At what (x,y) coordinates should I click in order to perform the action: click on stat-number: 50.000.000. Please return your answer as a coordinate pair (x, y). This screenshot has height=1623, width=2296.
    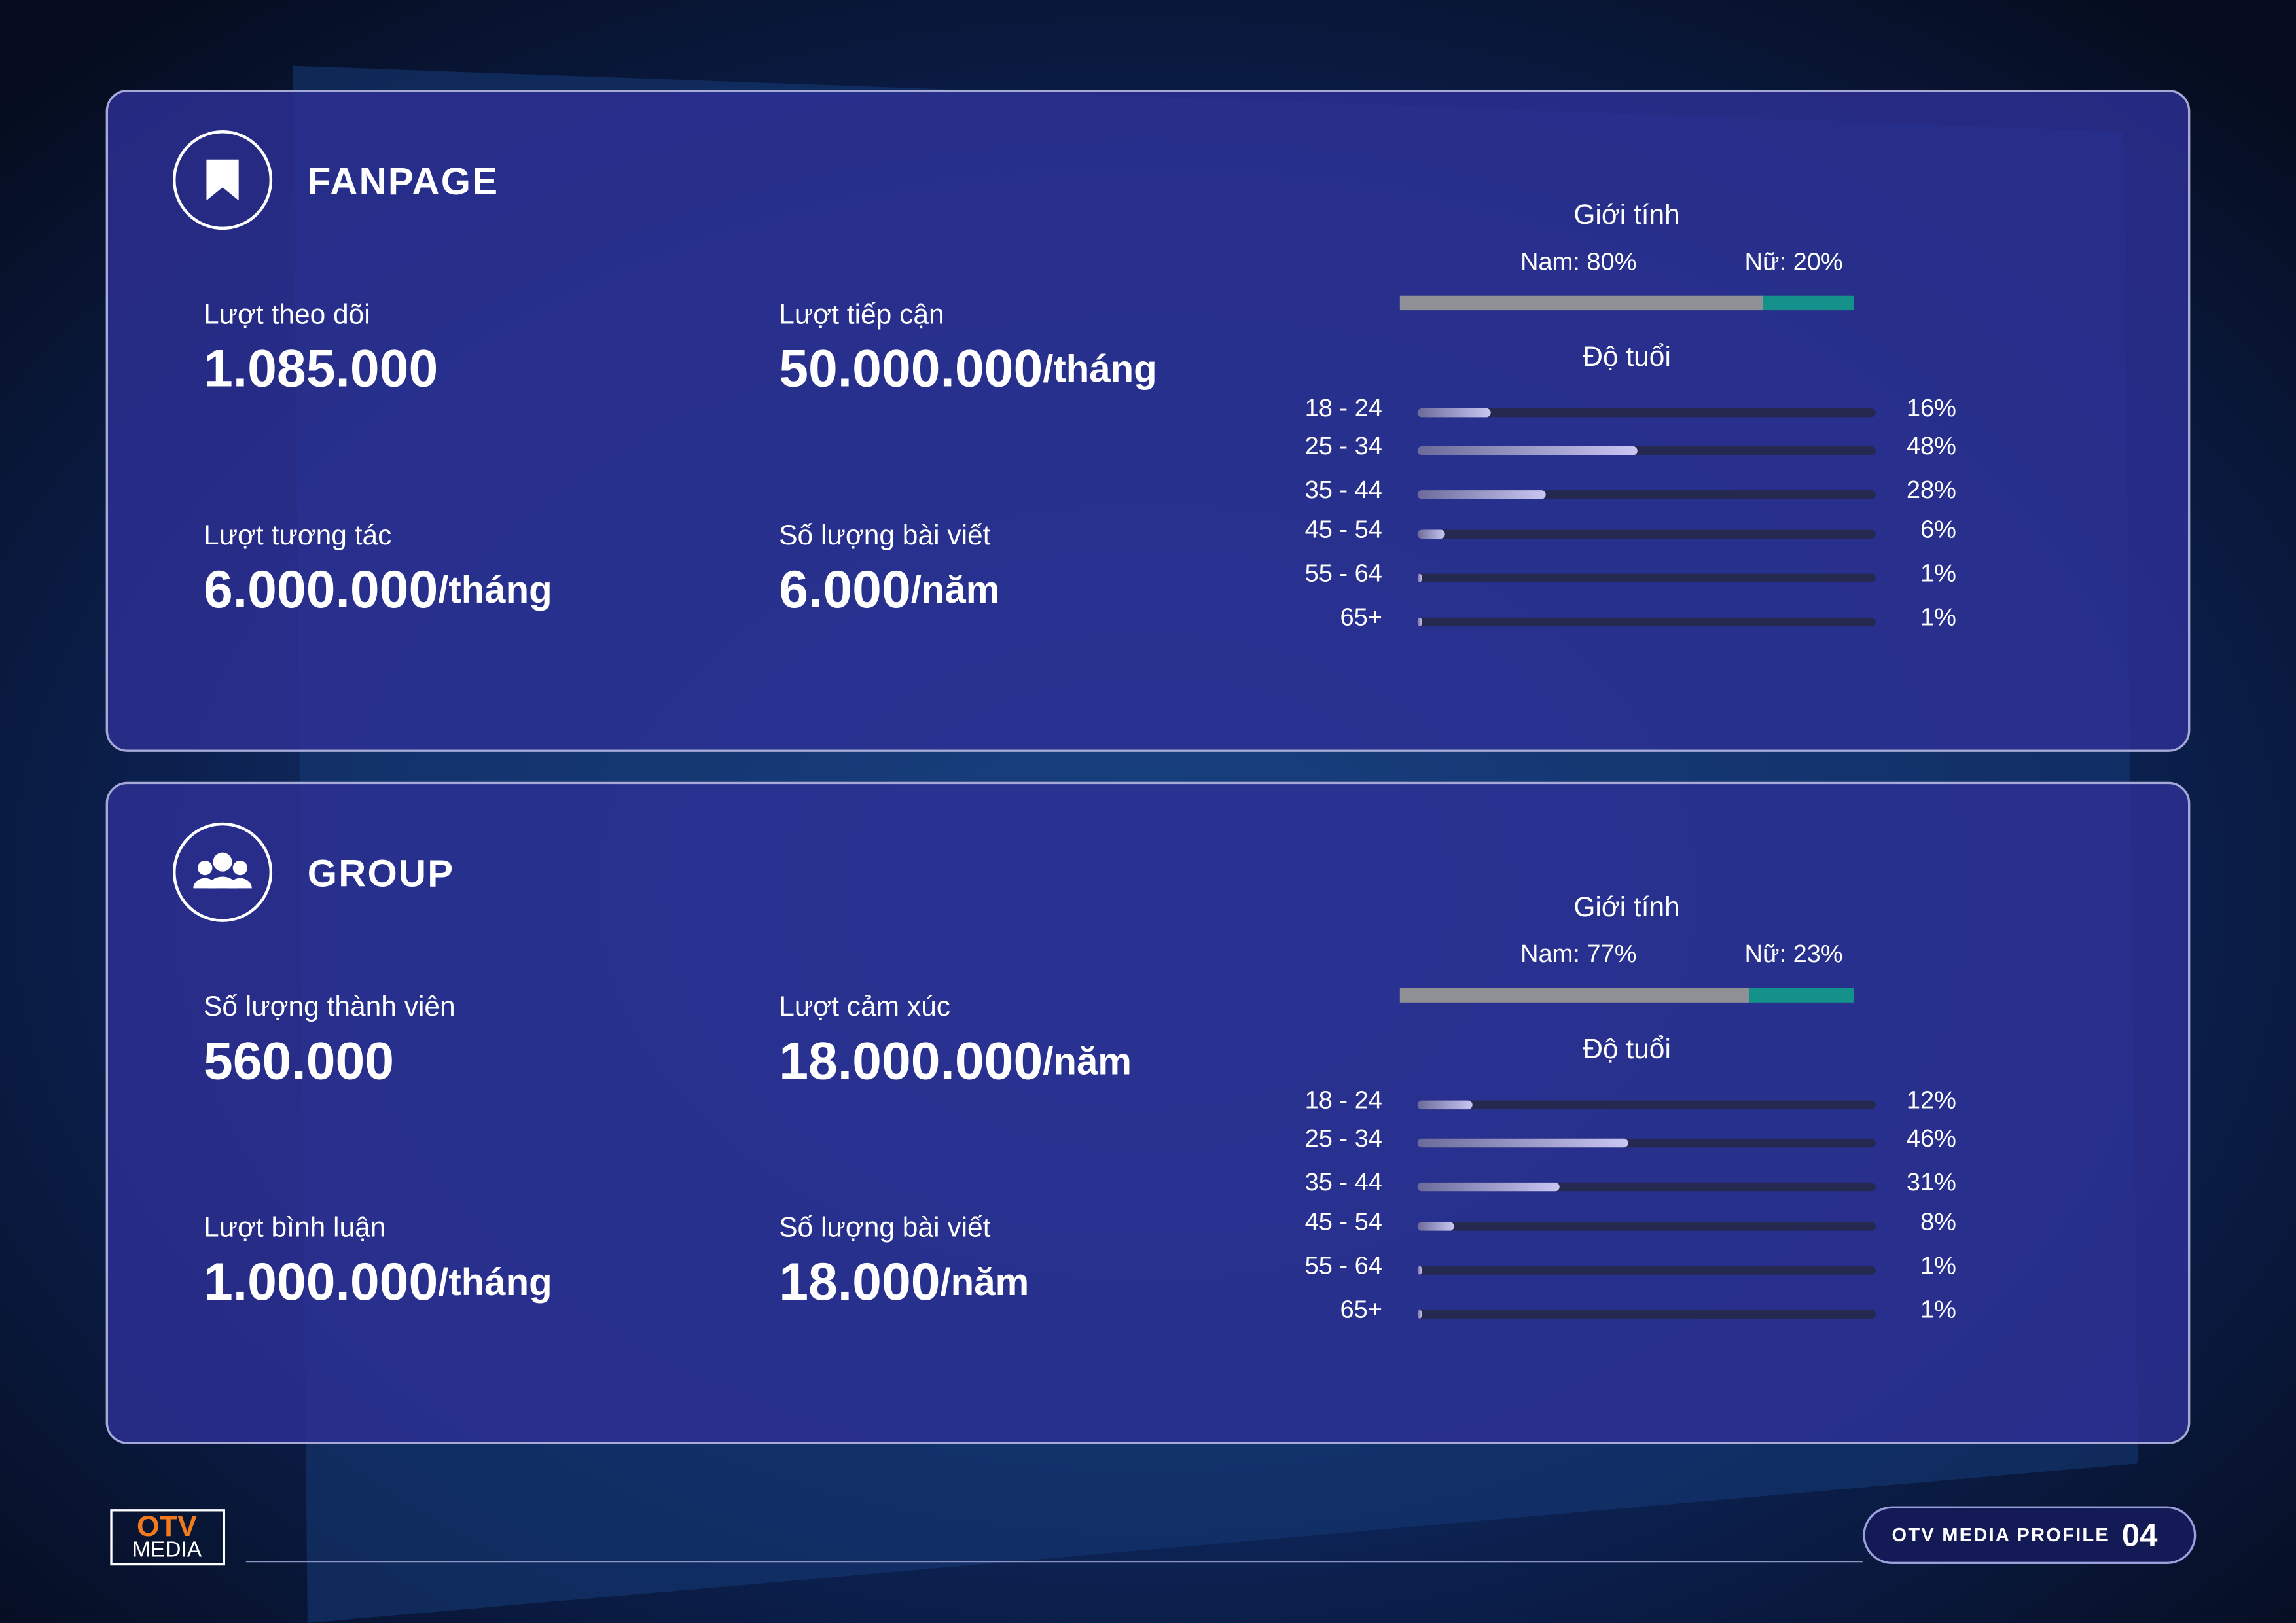
    Looking at the image, I should click on (911, 369).